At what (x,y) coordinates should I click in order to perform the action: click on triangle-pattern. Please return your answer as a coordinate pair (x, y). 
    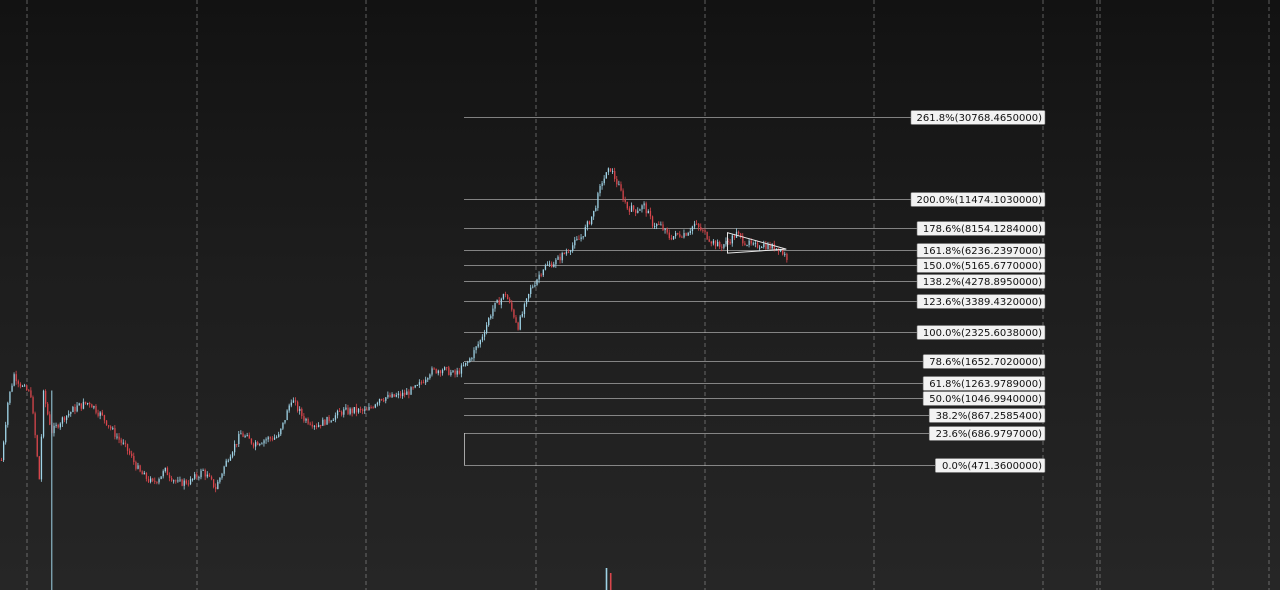
    Looking at the image, I should click on (757, 243).